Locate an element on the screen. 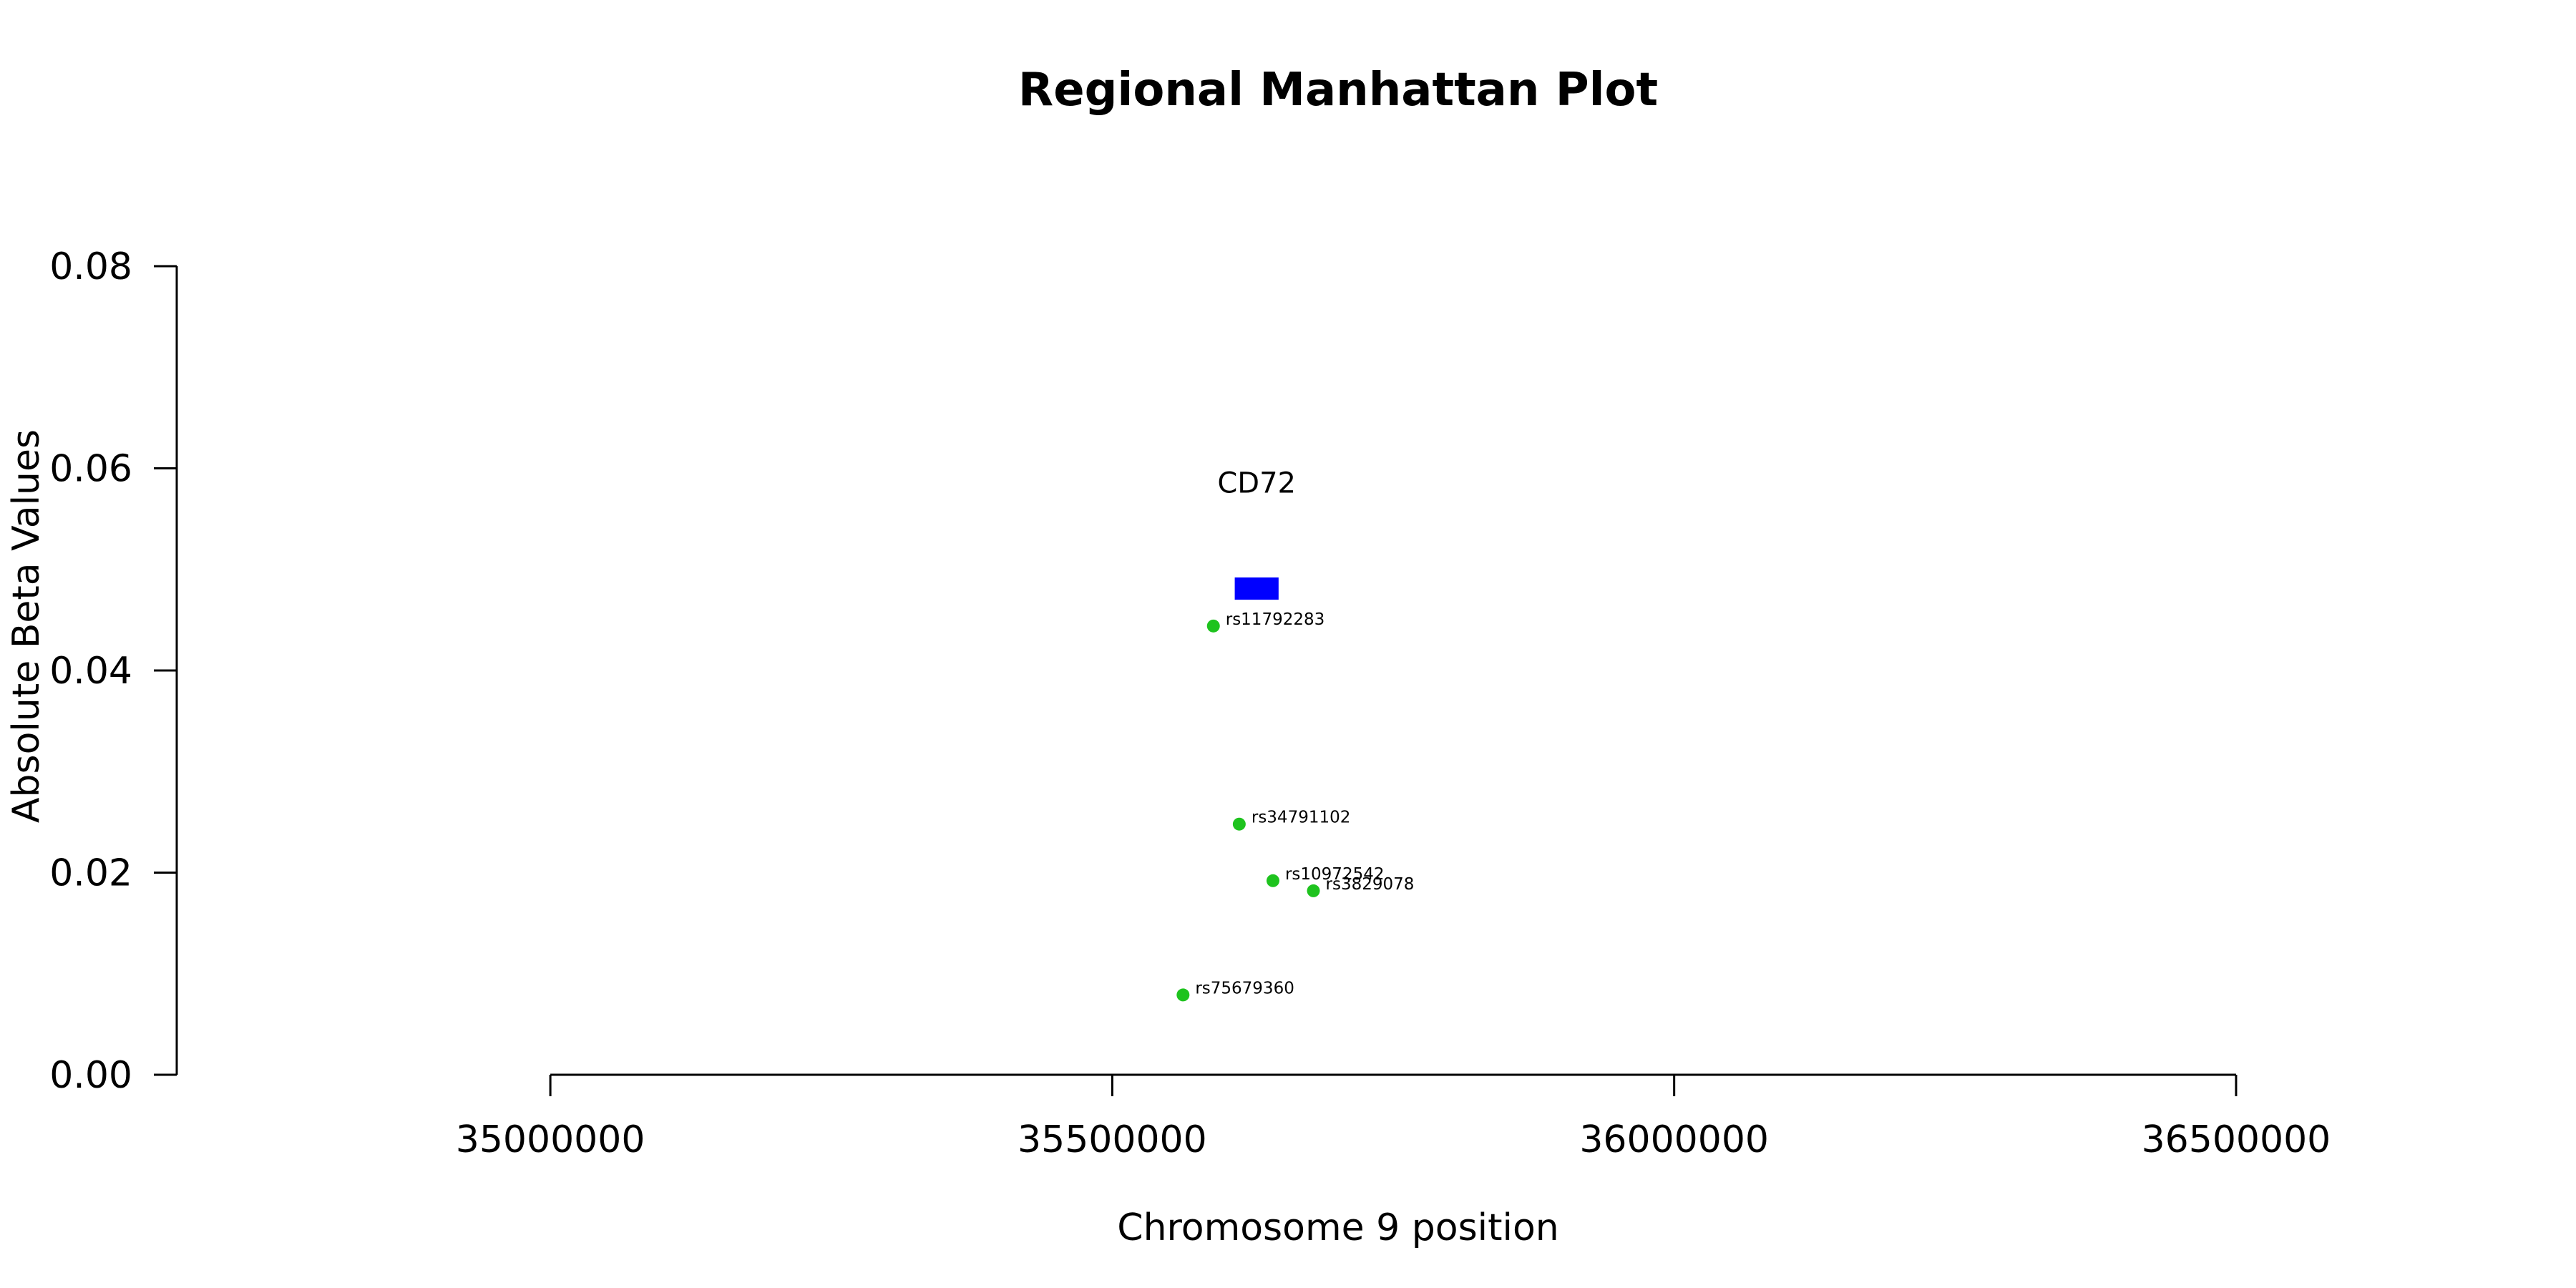 The height and width of the screenshot is (1288, 2576). y-tick-label: 0.08 is located at coordinates (90, 266).